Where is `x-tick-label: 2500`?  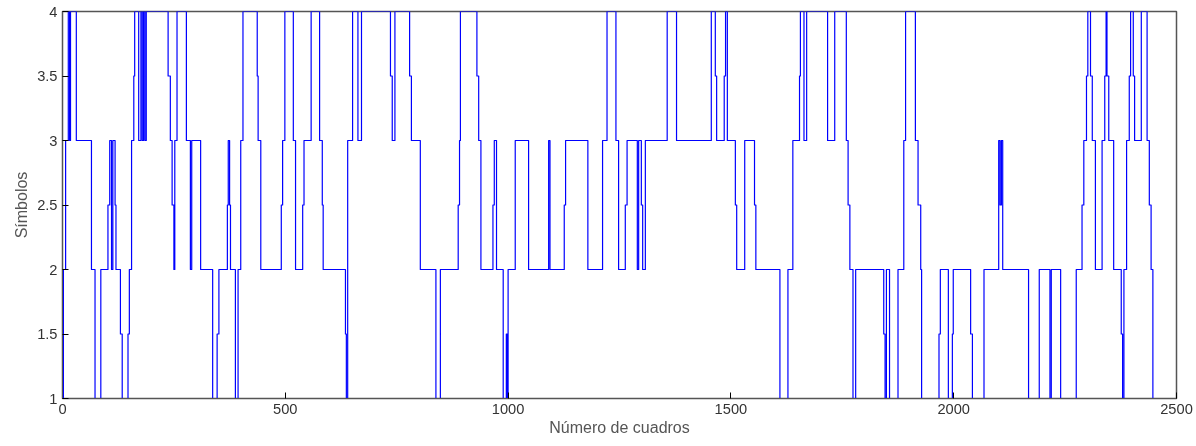
x-tick-label: 2500 is located at coordinates (1176, 408).